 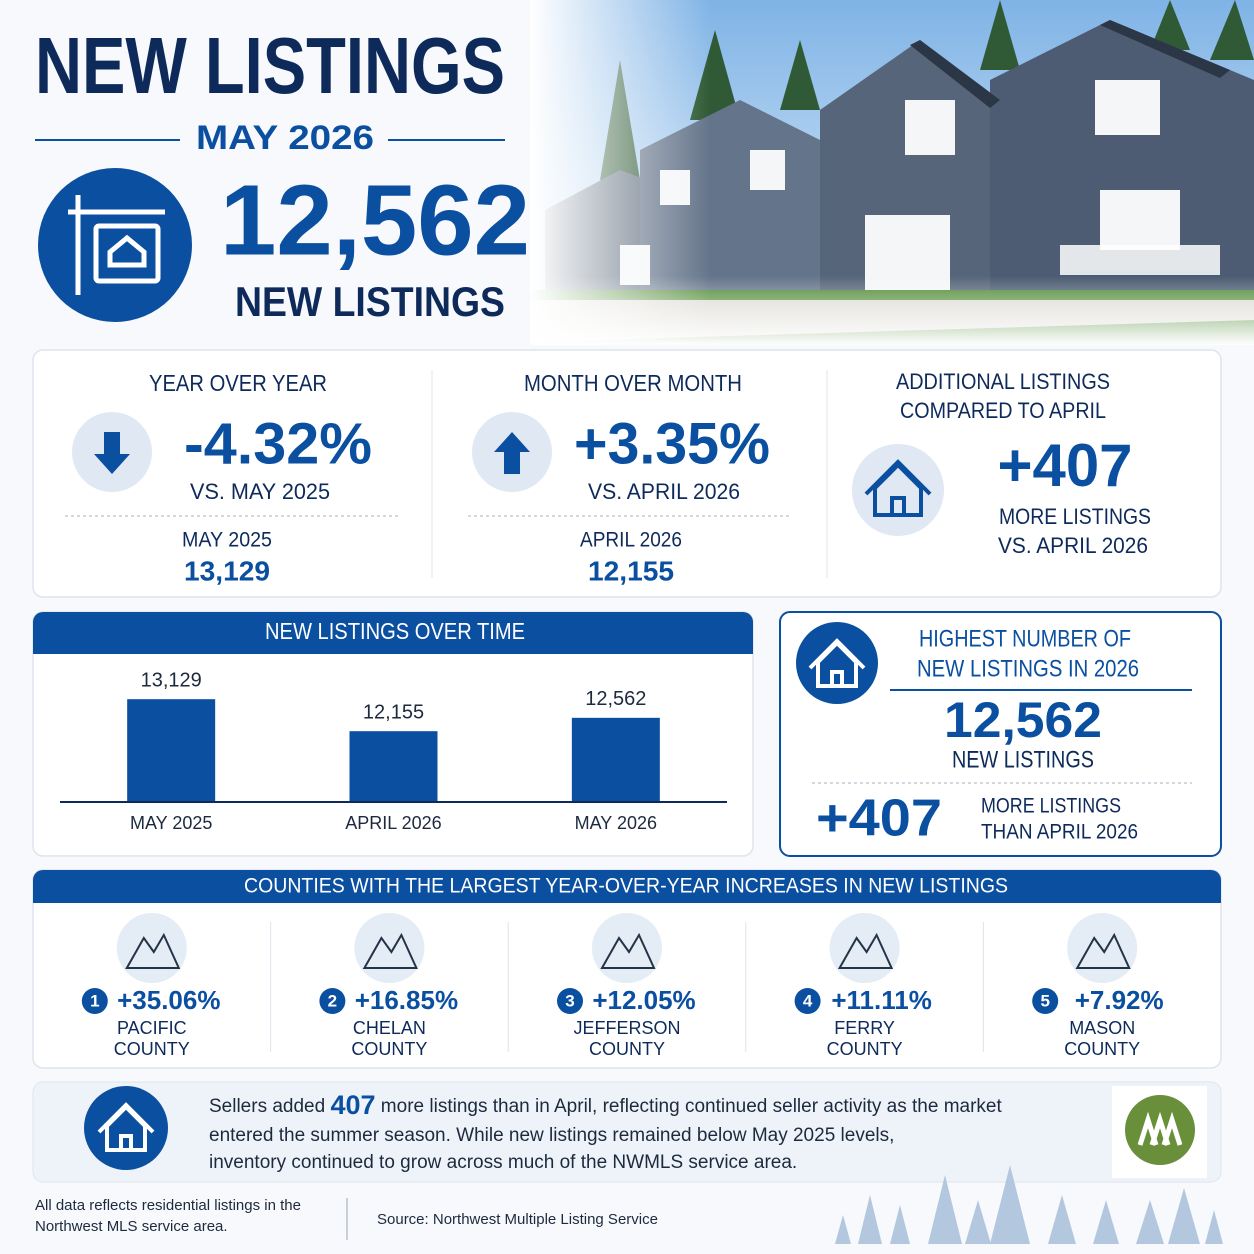 I want to click on highlight-change-label: MORE LISTINGS, so click(x=1051, y=806).